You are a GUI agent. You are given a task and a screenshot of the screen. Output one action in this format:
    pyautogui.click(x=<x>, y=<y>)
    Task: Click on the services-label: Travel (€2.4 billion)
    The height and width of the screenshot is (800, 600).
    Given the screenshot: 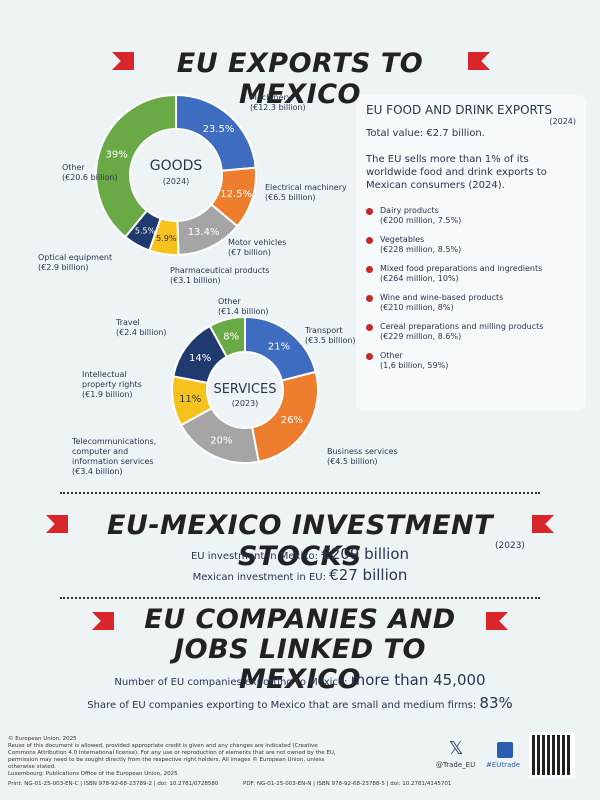 What is the action you would take?
    pyautogui.click(x=141, y=328)
    